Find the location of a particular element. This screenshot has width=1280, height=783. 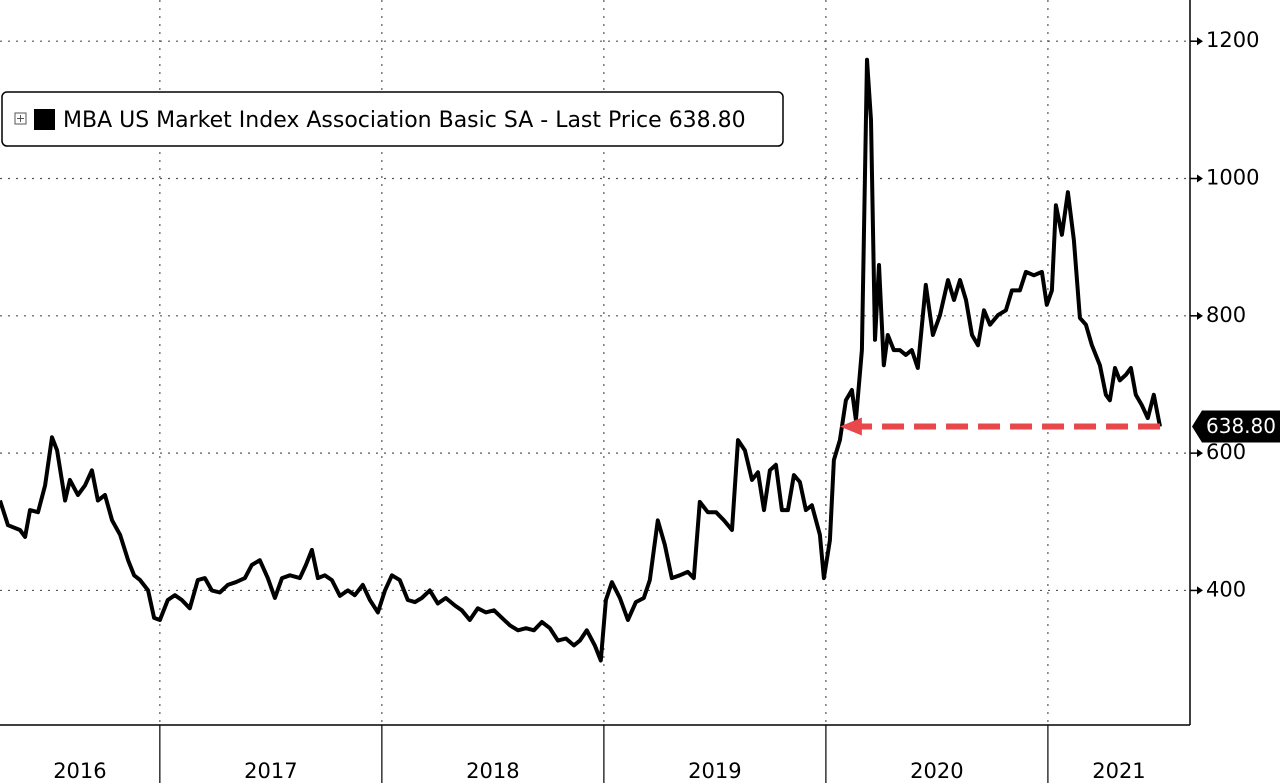

price-arrow-head is located at coordinates (850, 426).